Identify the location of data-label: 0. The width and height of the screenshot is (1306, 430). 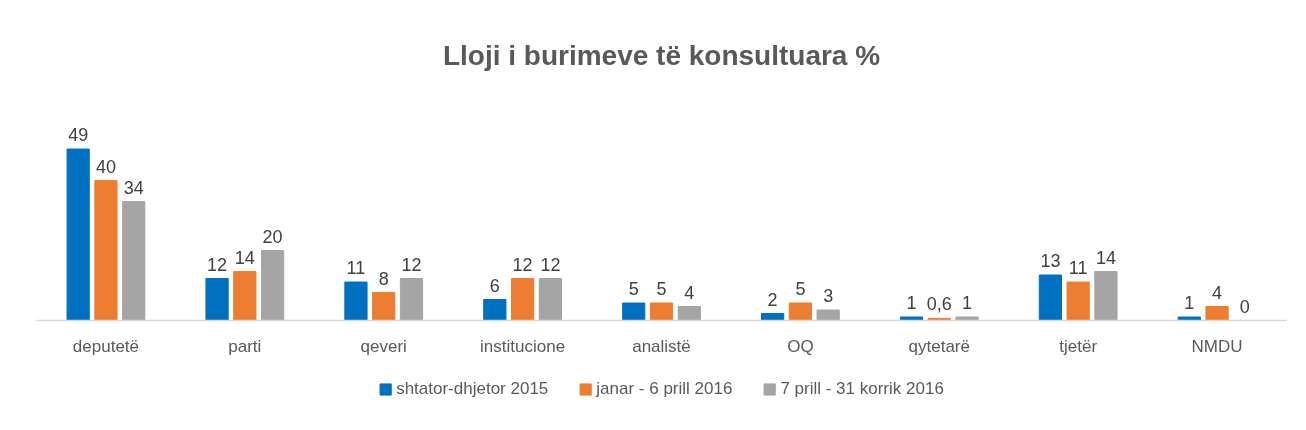
(1244, 306).